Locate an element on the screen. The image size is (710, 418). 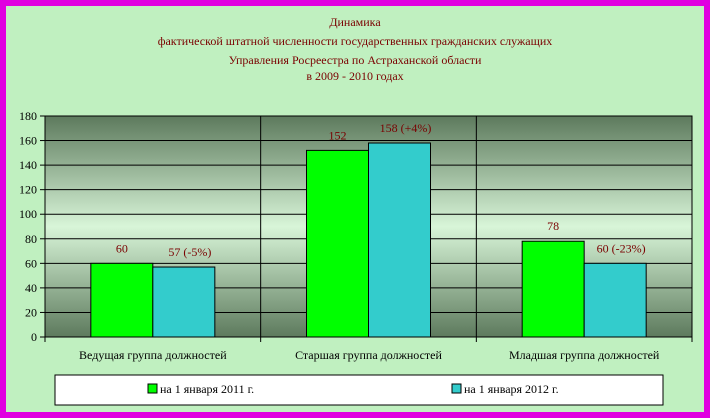
data-label: 158 (+4%) is located at coordinates (406, 128).